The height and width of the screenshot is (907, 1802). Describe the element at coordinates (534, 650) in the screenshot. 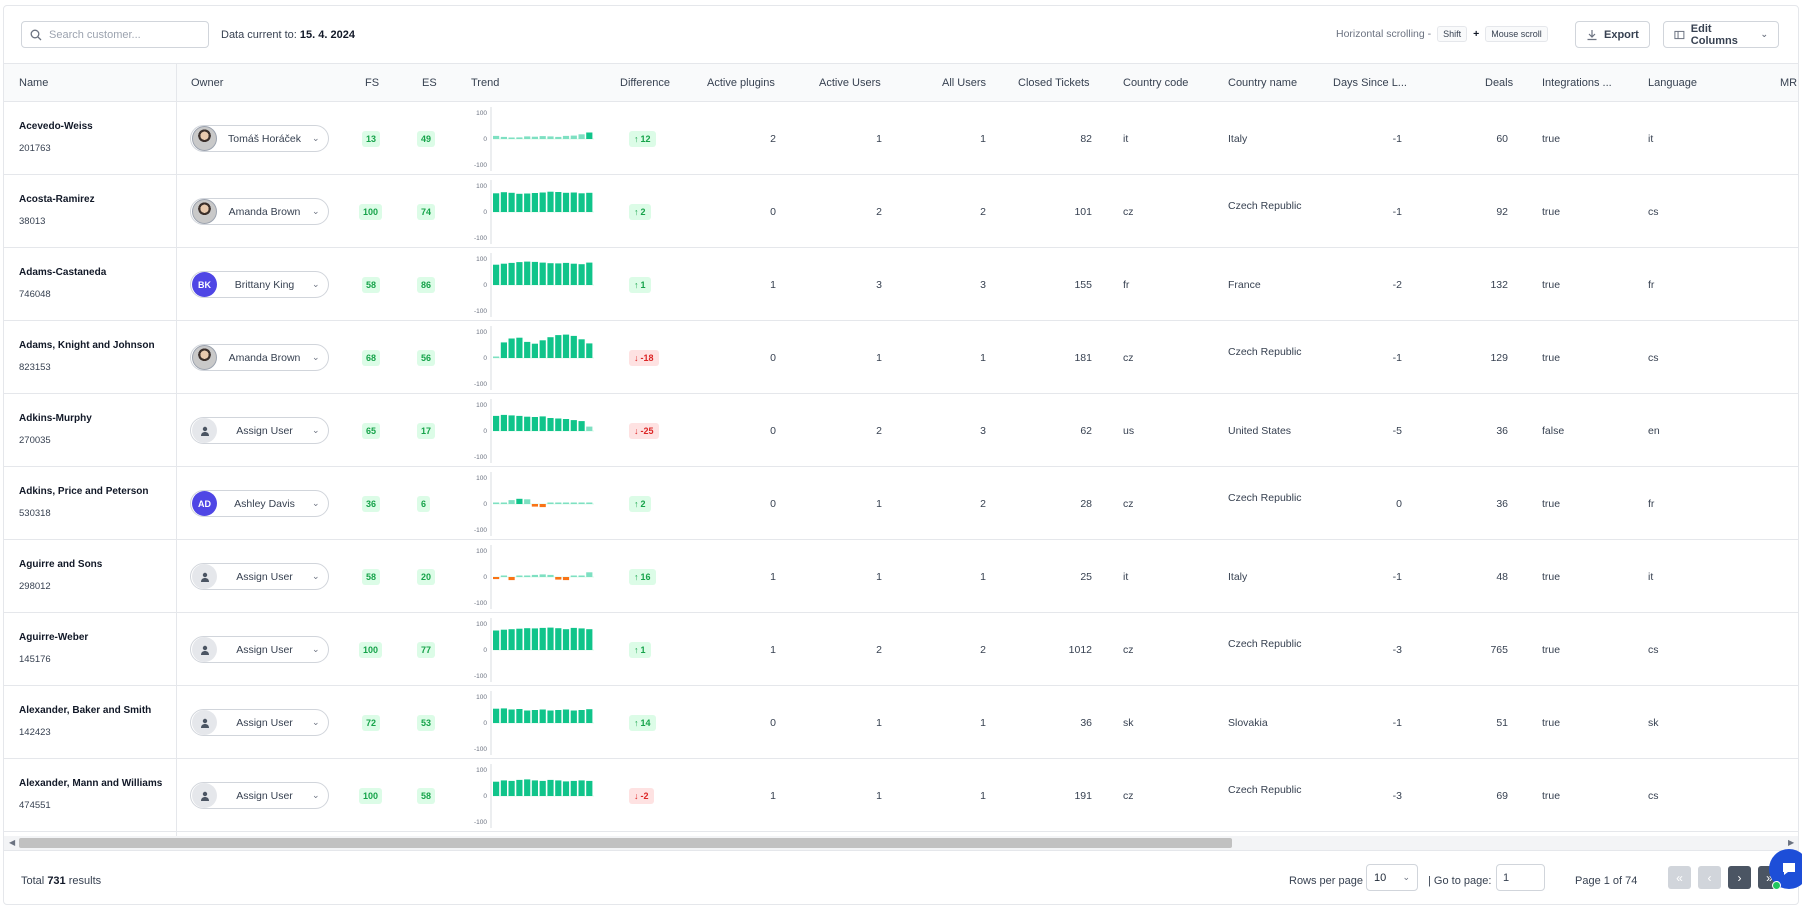

I see `trend-chart: 100 0 -100` at that location.